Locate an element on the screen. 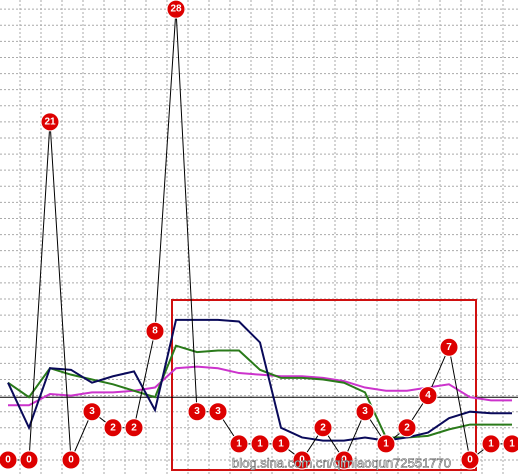 This screenshot has height=474, width=518. data-label: 21 is located at coordinates (50, 121).